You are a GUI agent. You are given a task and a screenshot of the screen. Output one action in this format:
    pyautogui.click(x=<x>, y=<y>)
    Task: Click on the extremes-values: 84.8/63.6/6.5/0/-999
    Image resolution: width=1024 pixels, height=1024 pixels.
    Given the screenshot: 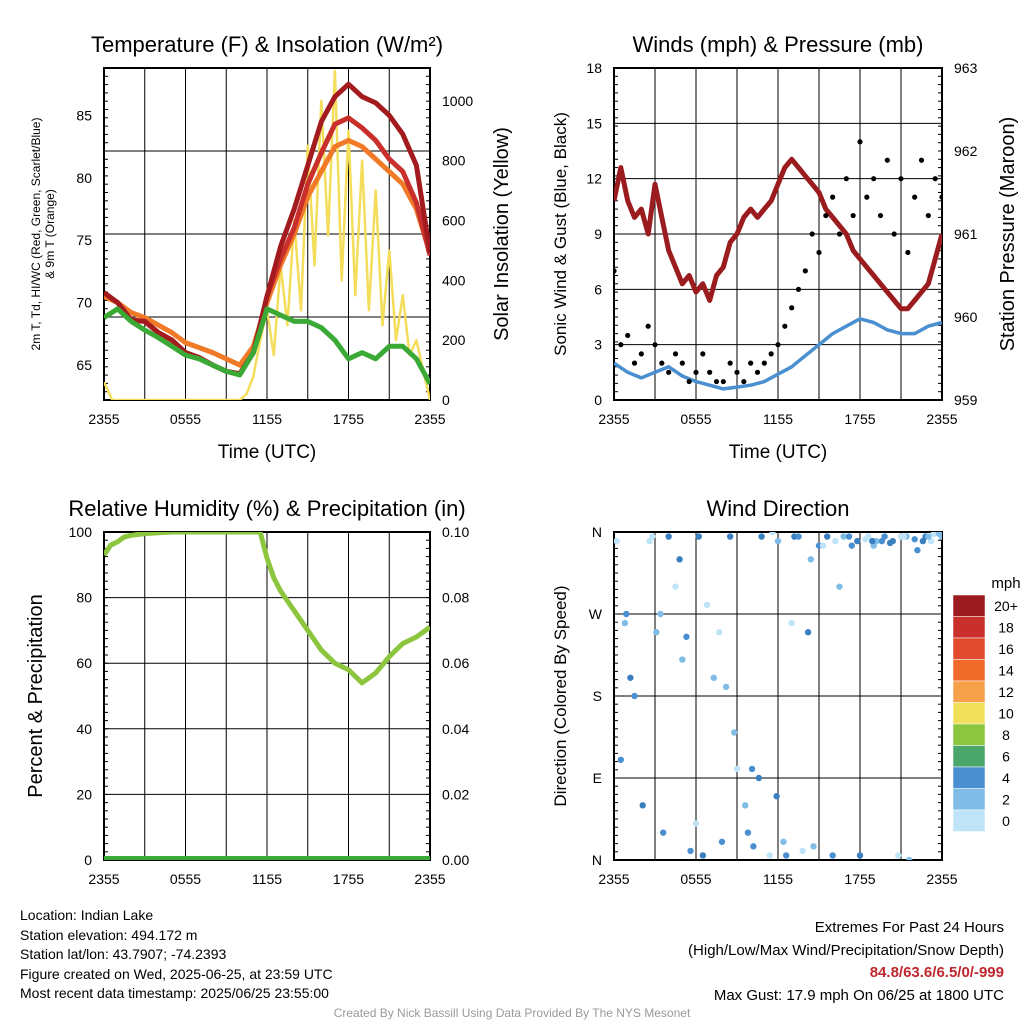 What is the action you would take?
    pyautogui.click(x=936, y=972)
    